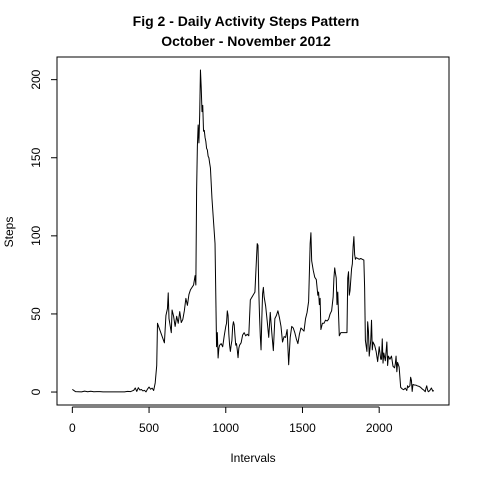 Image resolution: width=480 pixels, height=480 pixels. I want to click on x-tick-label: 0, so click(72, 428).